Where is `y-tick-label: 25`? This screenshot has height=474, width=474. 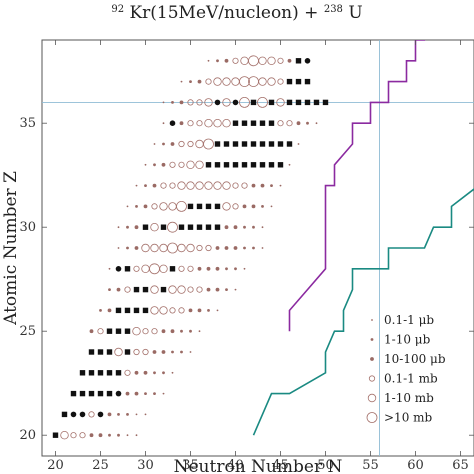
y-tick-label: 25 is located at coordinates (27, 331).